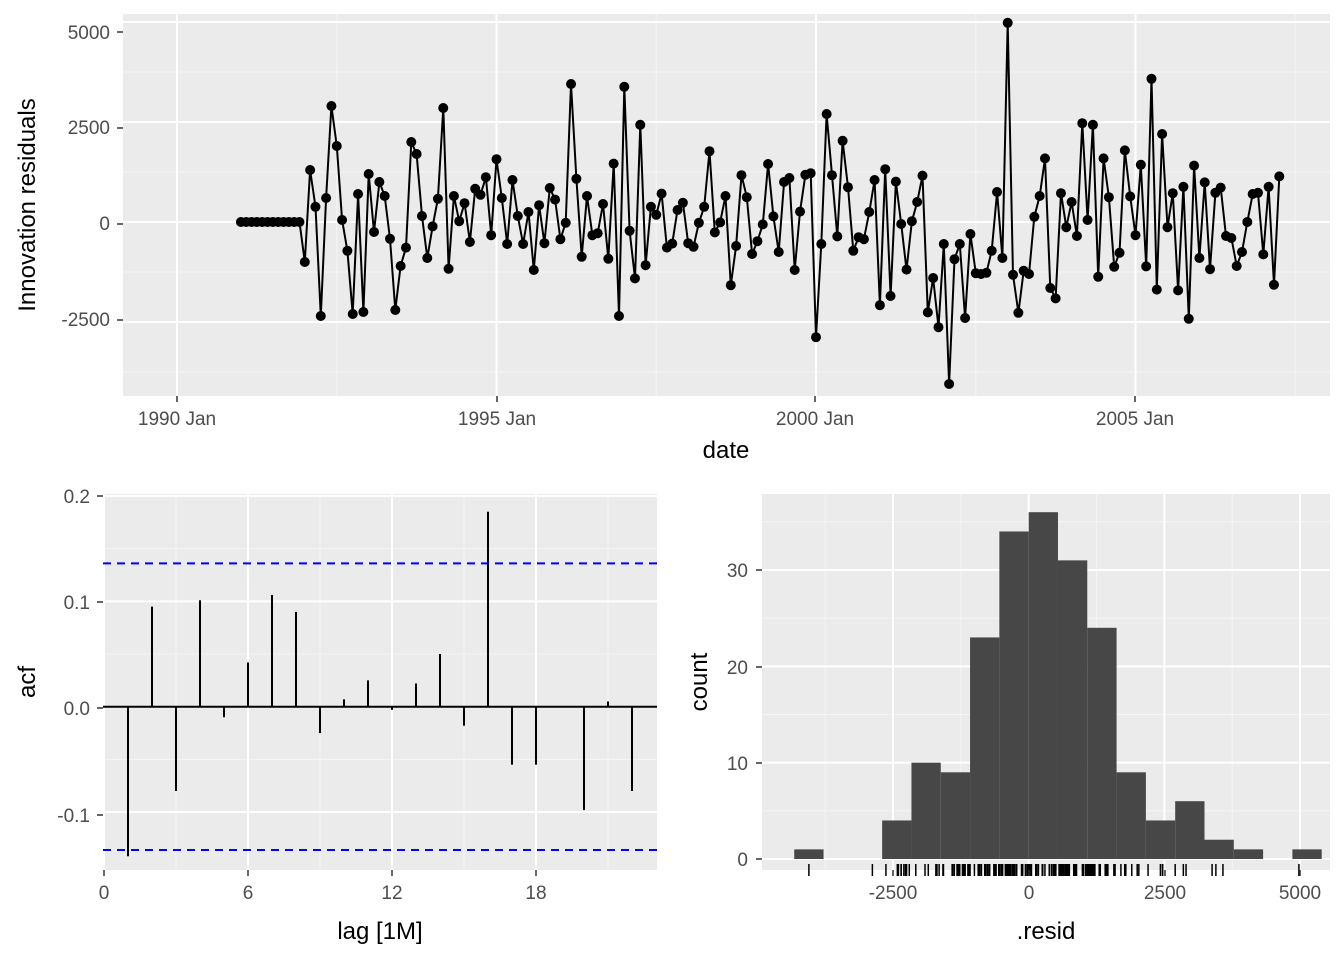 The height and width of the screenshot is (960, 1344). I want to click on y-tick-label: 30, so click(737, 571).